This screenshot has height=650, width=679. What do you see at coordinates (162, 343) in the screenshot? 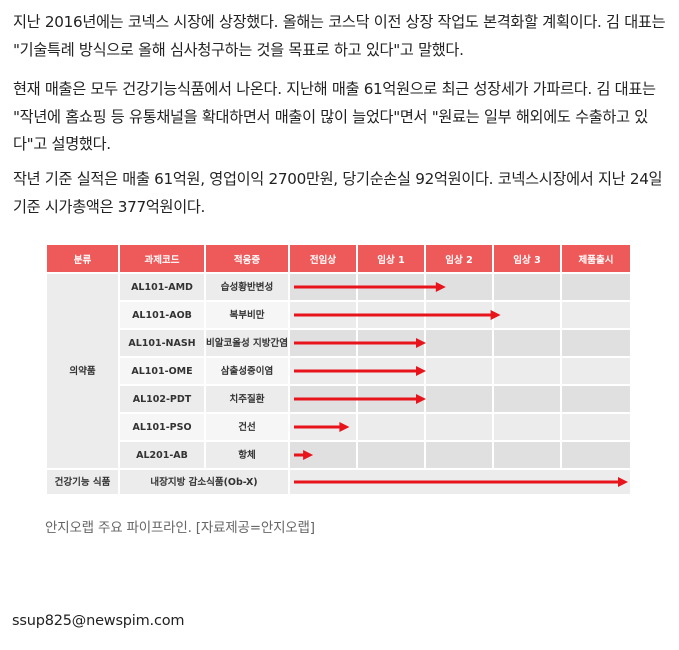
I see `project-code: AL101-NASH` at bounding box center [162, 343].